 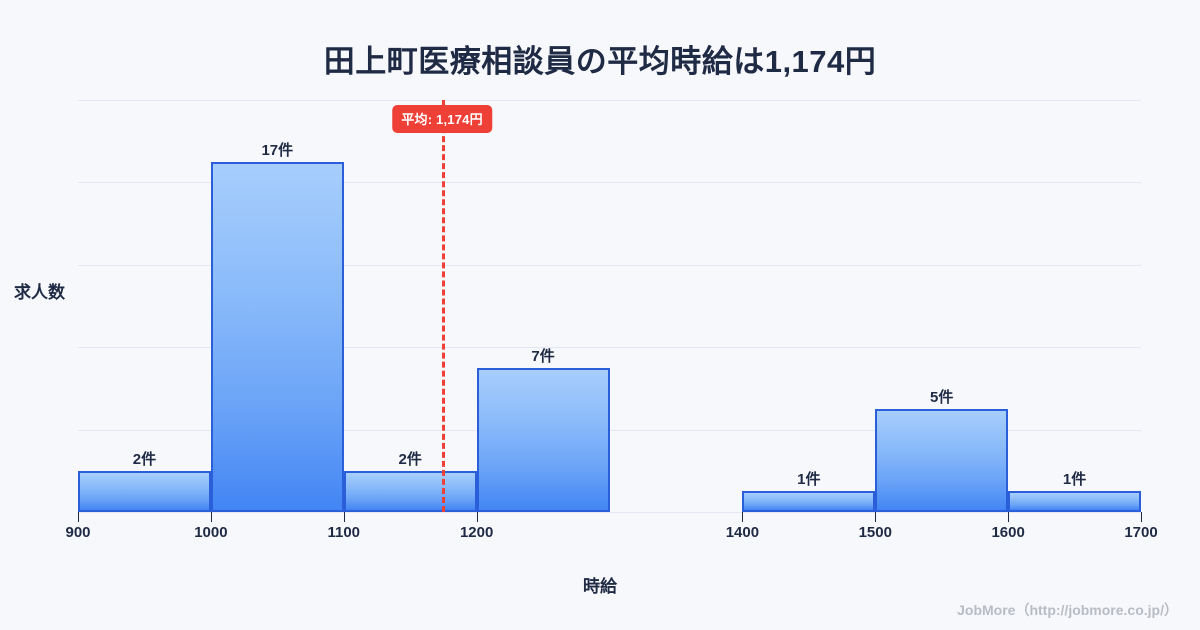 What do you see at coordinates (600, 586) in the screenshot?
I see `x-axis-title: 時給` at bounding box center [600, 586].